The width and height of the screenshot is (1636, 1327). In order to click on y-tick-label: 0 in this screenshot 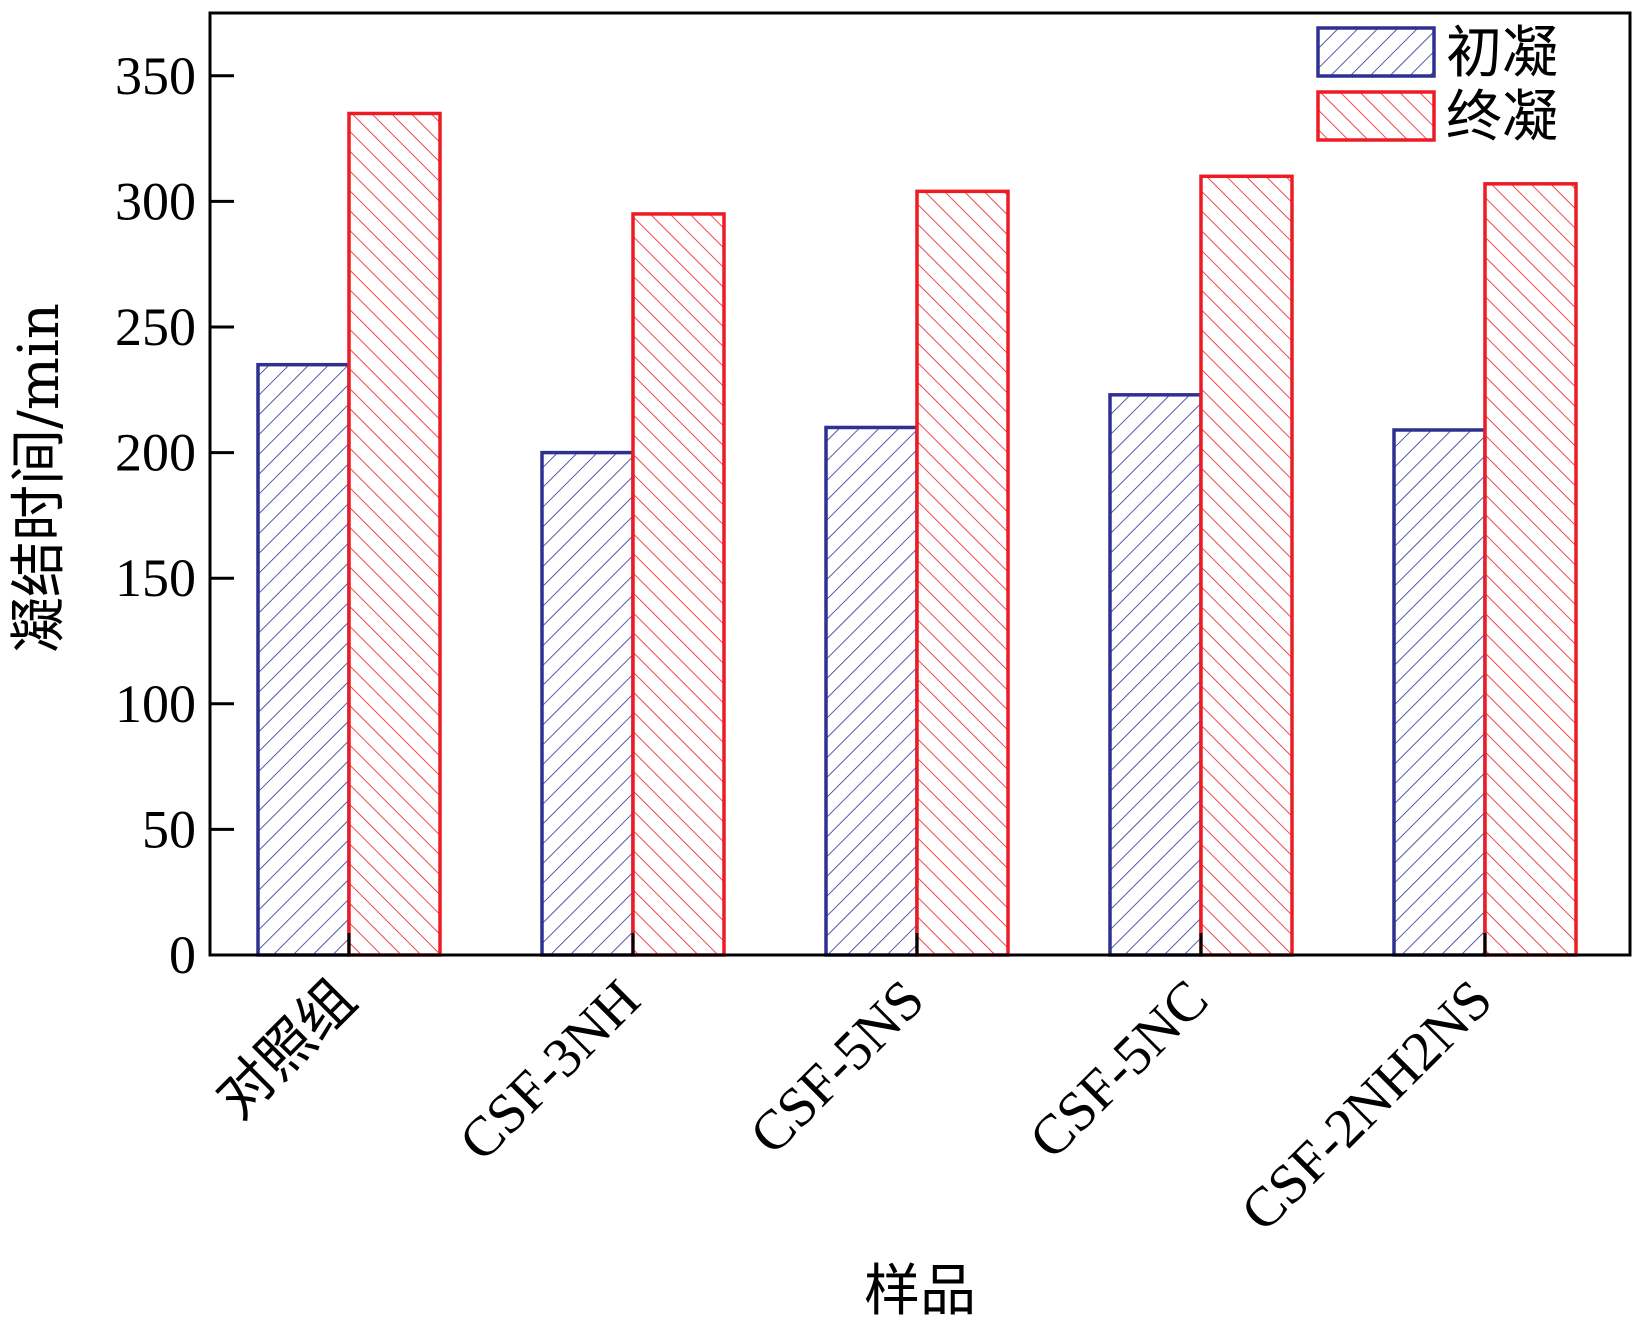, I will do `click(182, 955)`.